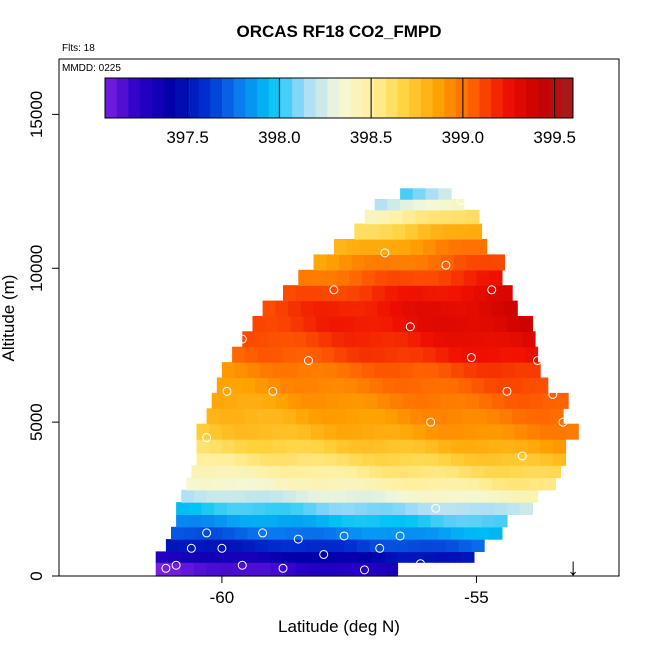 The width and height of the screenshot is (650, 655). What do you see at coordinates (339, 626) in the screenshot?
I see `x-axis-label: Latitude (deg N)` at bounding box center [339, 626].